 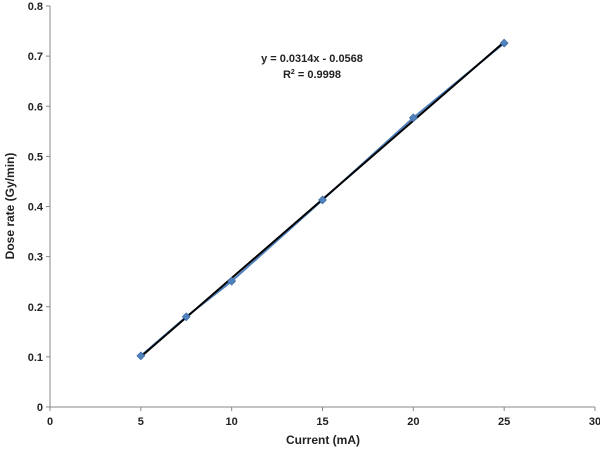 I want to click on r2-label: R, so click(x=287, y=75).